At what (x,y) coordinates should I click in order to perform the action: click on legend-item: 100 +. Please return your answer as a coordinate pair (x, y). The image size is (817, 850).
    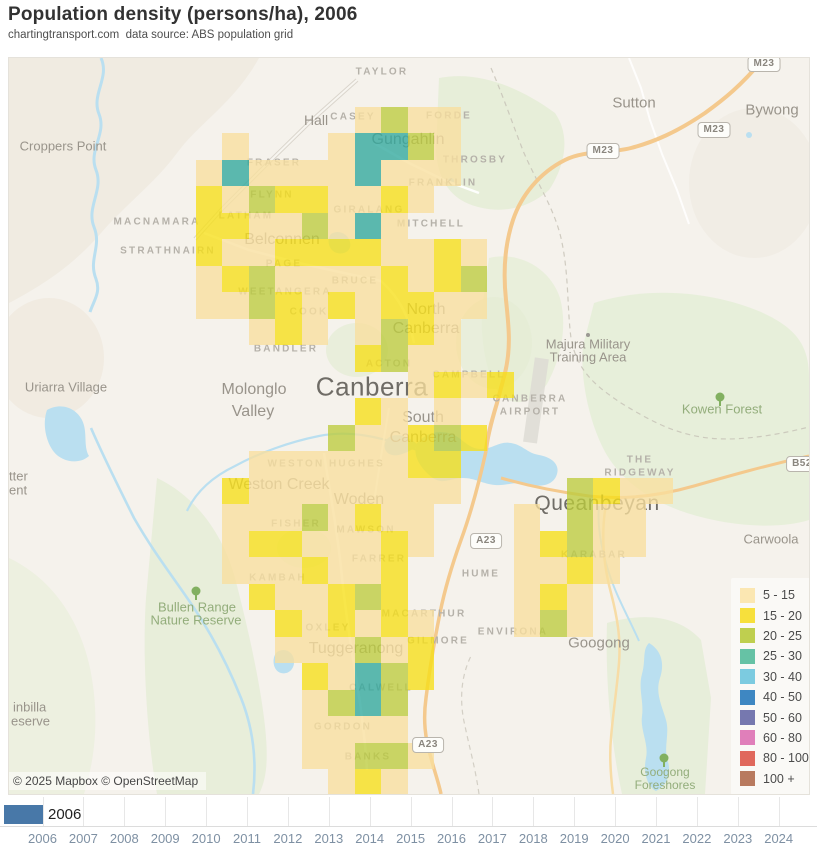
    Looking at the image, I should click on (774, 779).